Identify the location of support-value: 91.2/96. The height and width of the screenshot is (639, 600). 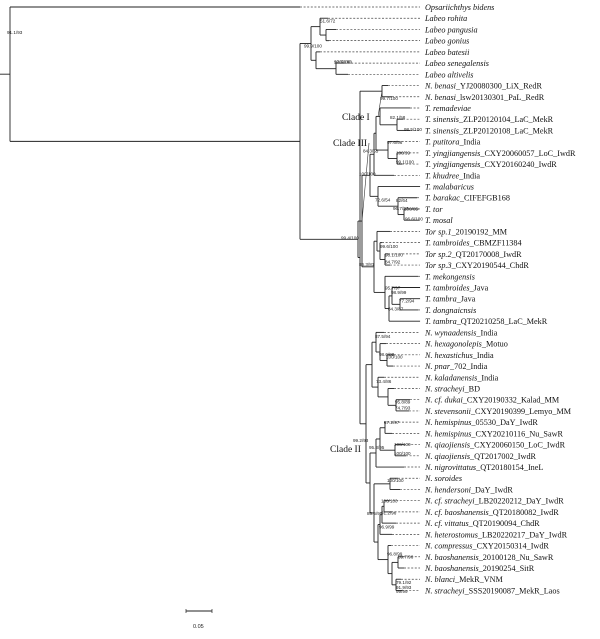
(389, 513).